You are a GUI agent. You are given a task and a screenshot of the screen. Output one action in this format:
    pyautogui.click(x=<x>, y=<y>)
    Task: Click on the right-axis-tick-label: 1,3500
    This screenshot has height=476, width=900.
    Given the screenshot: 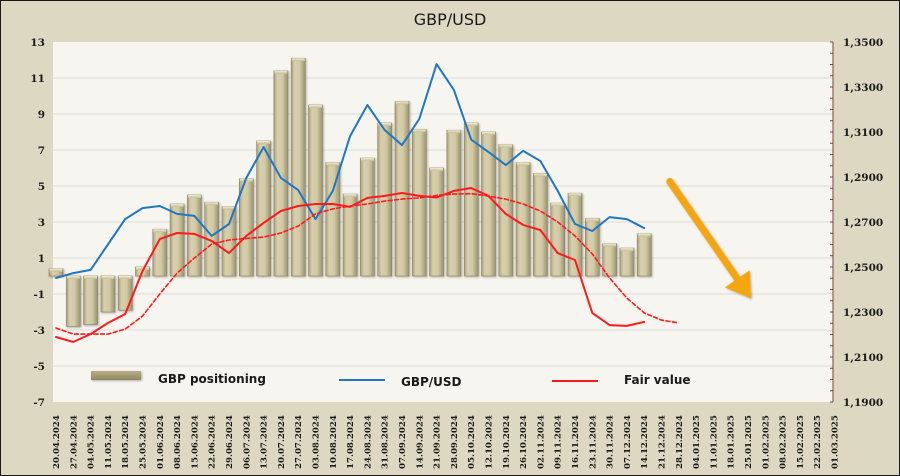 What is the action you would take?
    pyautogui.click(x=863, y=43)
    